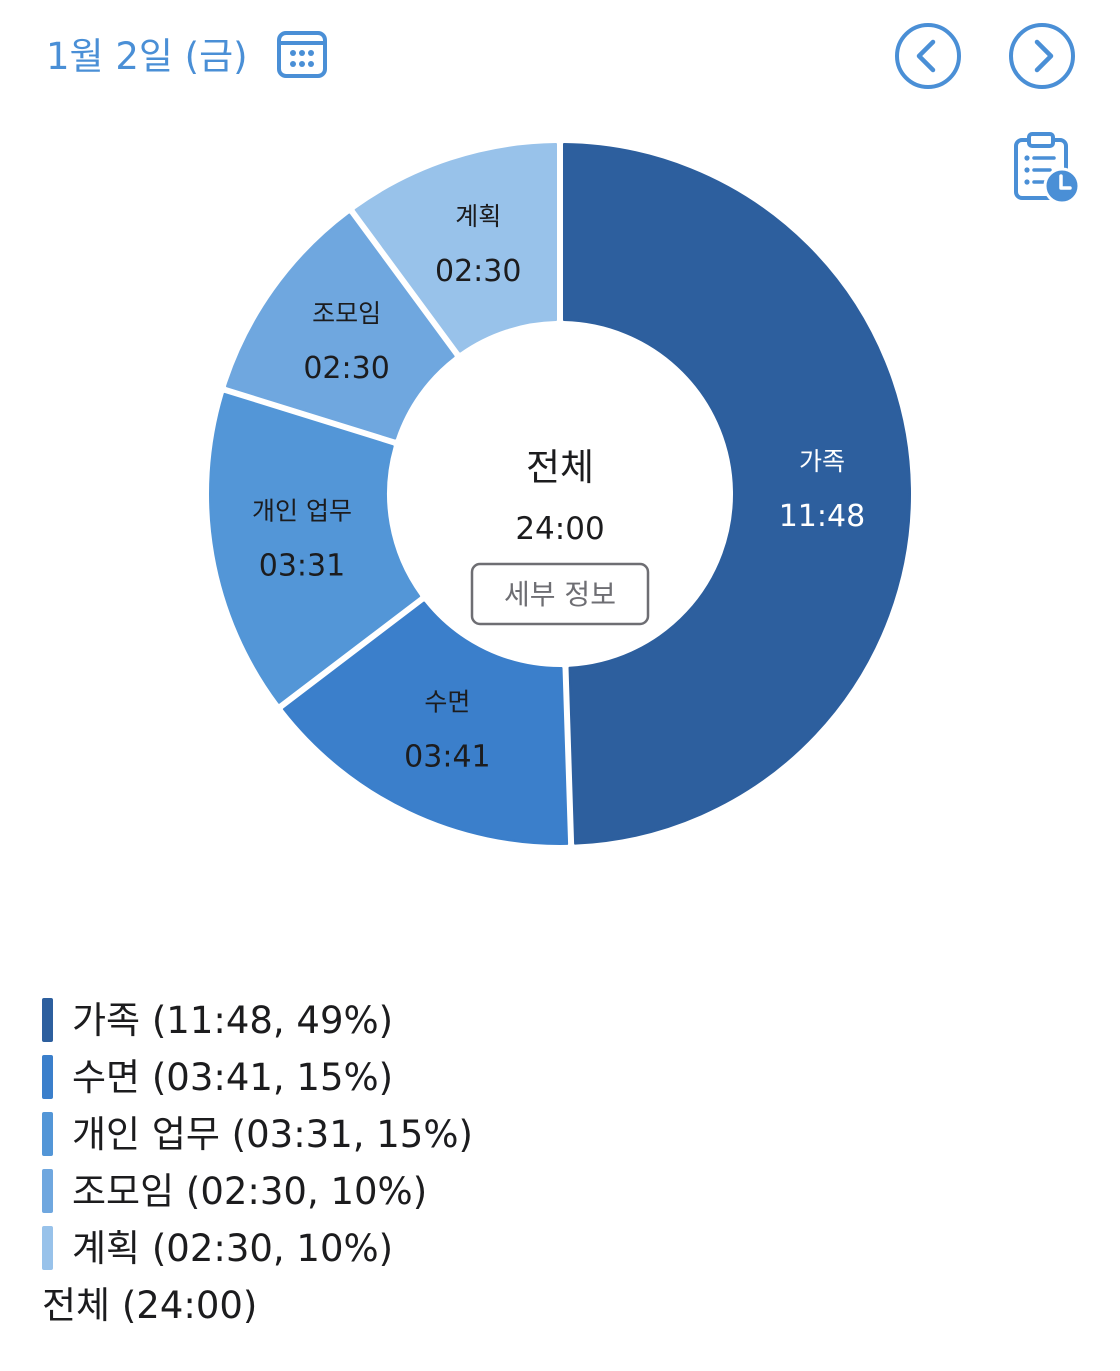 This screenshot has height=1371, width=1120. Describe the element at coordinates (233, 1077) in the screenshot. I see `legend-item-label: 수면 (03:41, 15%)` at that location.